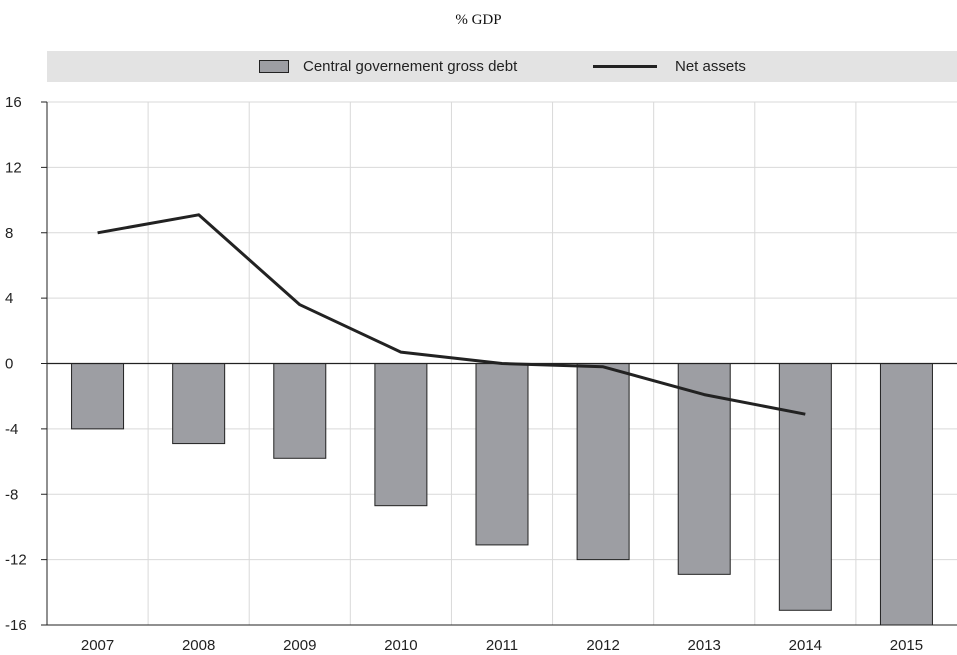 Image resolution: width=957 pixels, height=655 pixels. What do you see at coordinates (906, 645) in the screenshot?
I see `x-tick-label-2015: 2015` at bounding box center [906, 645].